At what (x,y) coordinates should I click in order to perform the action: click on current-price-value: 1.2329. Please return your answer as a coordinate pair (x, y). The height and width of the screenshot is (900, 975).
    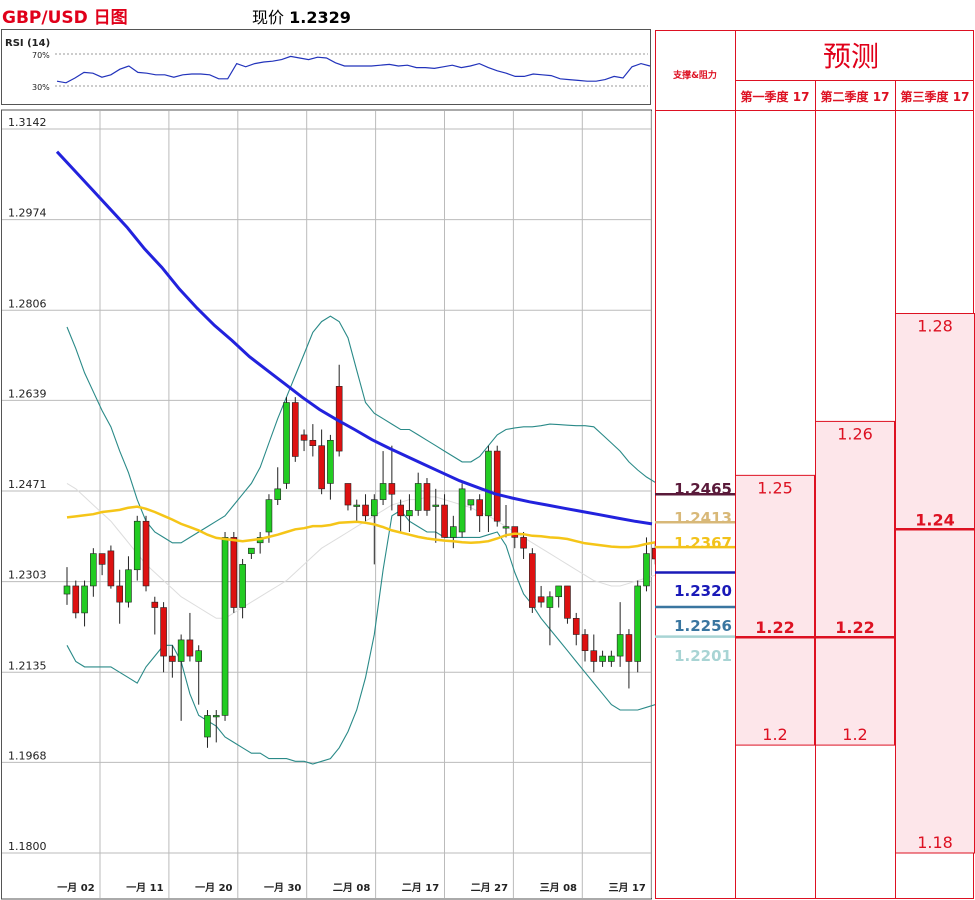
    Looking at the image, I should click on (320, 17).